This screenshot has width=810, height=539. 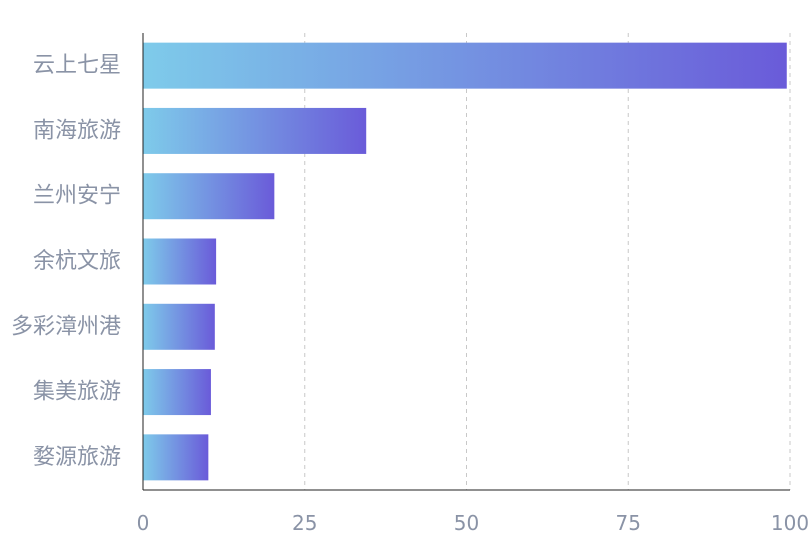 I want to click on x-tick-label: 50, so click(x=466, y=523).